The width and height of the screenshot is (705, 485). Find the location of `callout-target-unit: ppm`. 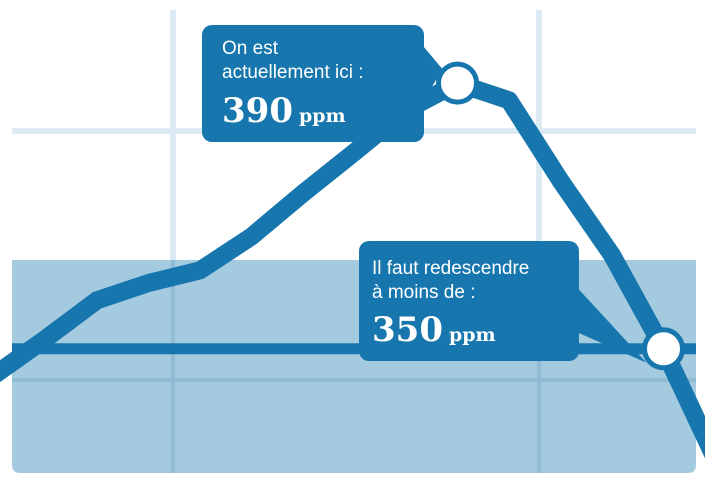

callout-target-unit: ppm is located at coordinates (472, 335).